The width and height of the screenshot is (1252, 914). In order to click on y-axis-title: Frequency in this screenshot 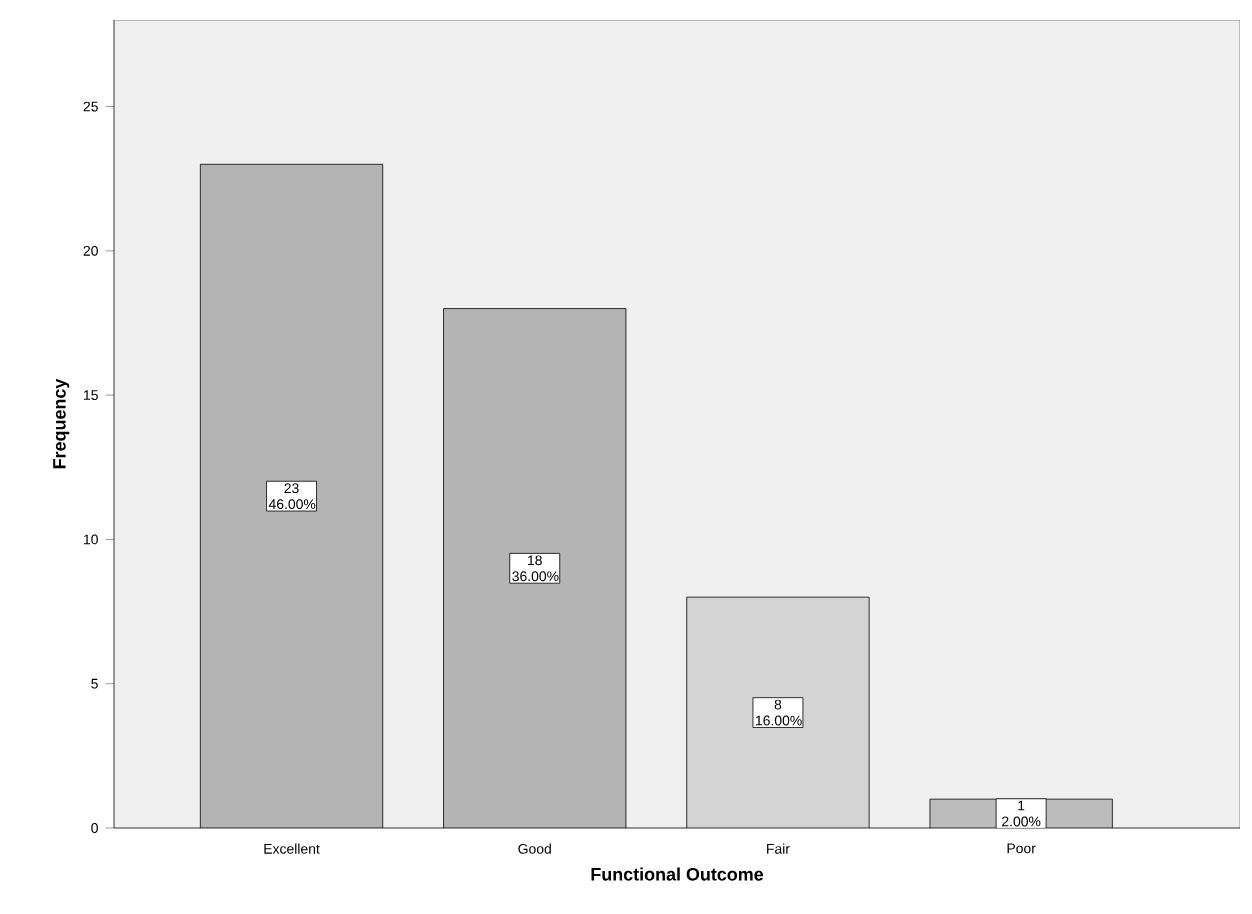, I will do `click(61, 423)`.